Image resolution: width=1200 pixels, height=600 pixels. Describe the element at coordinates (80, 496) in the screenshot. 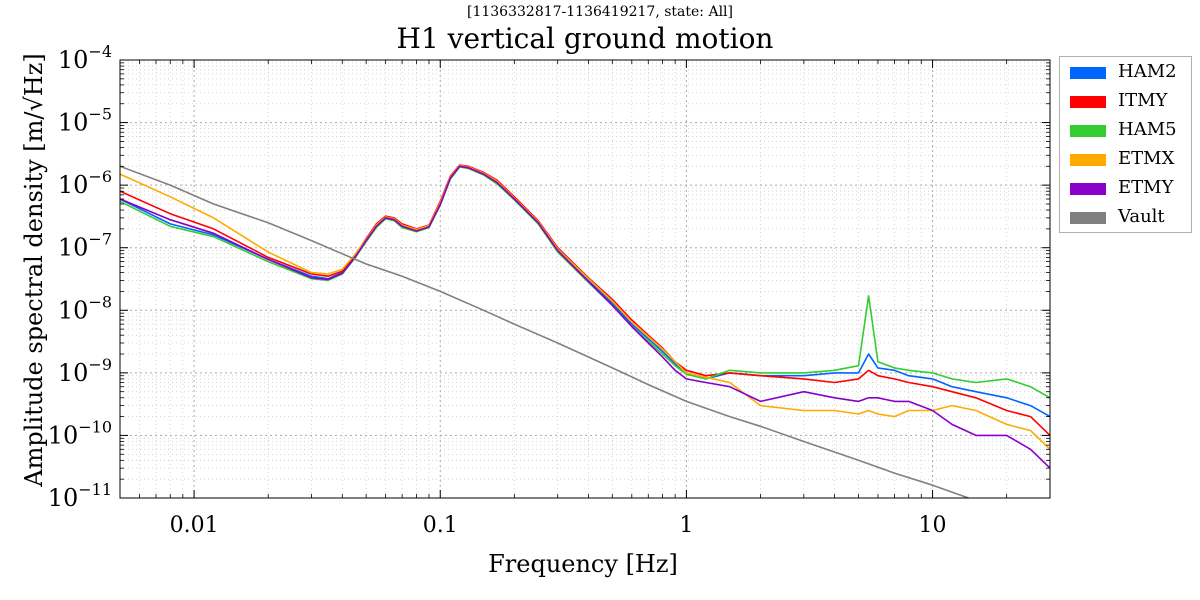

I see `y-tick-label: 10⁻¹¹` at that location.